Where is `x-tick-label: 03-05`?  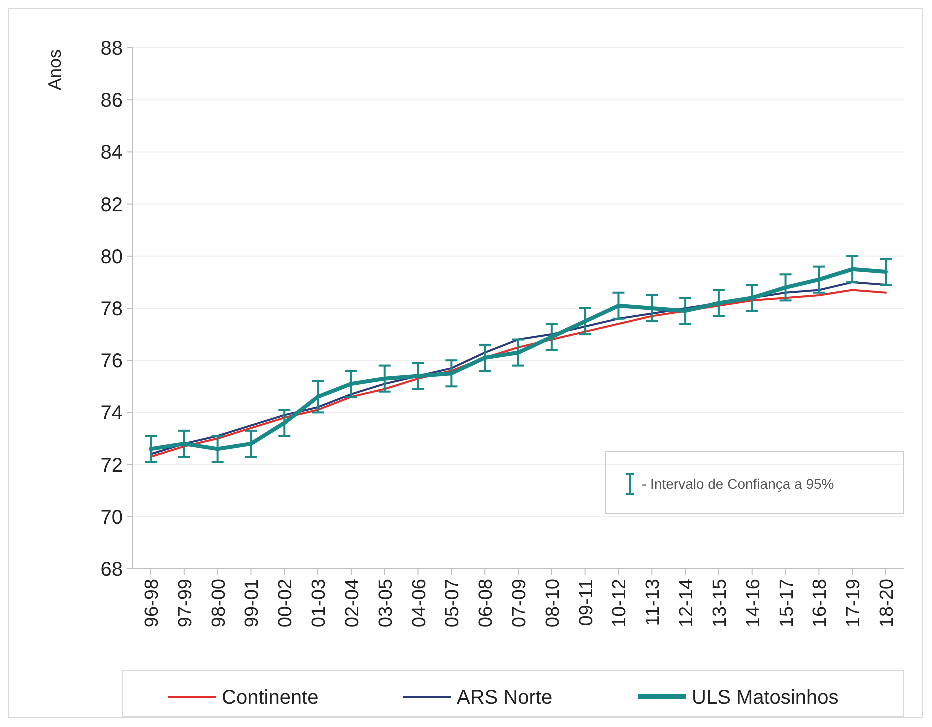 x-tick-label: 03-05 is located at coordinates (386, 603).